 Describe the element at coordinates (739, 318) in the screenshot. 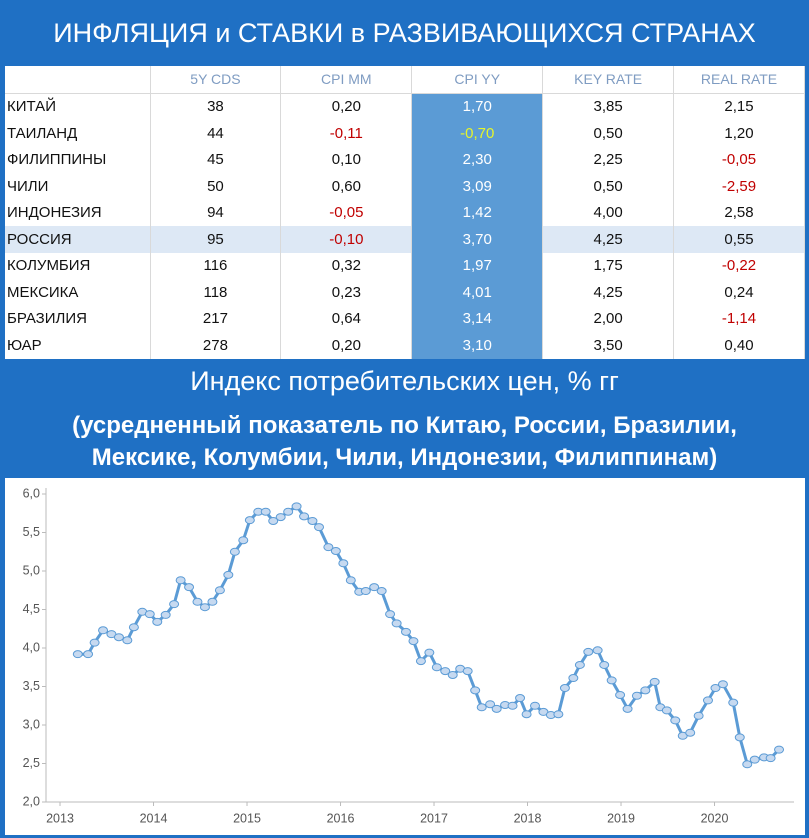

I see `value-cell: -1,14` at that location.